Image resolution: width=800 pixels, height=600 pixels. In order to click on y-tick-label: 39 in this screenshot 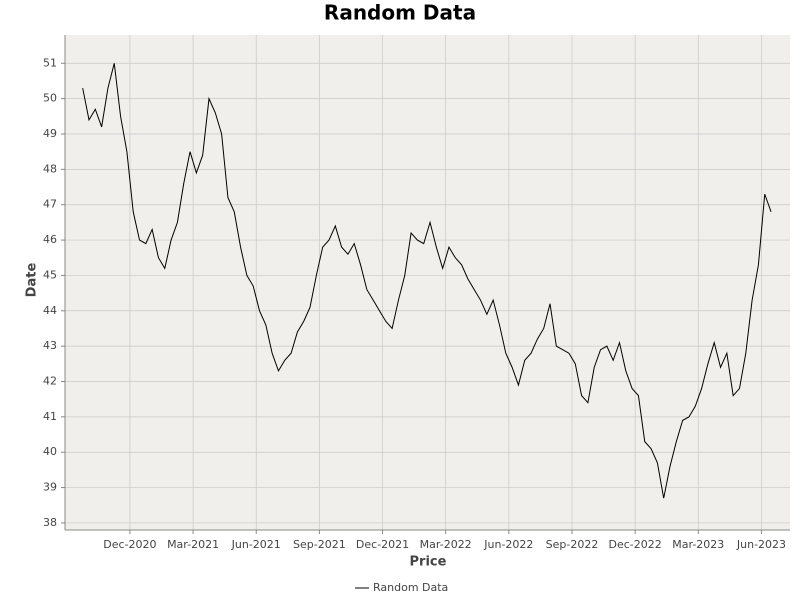, I will do `click(50, 487)`.